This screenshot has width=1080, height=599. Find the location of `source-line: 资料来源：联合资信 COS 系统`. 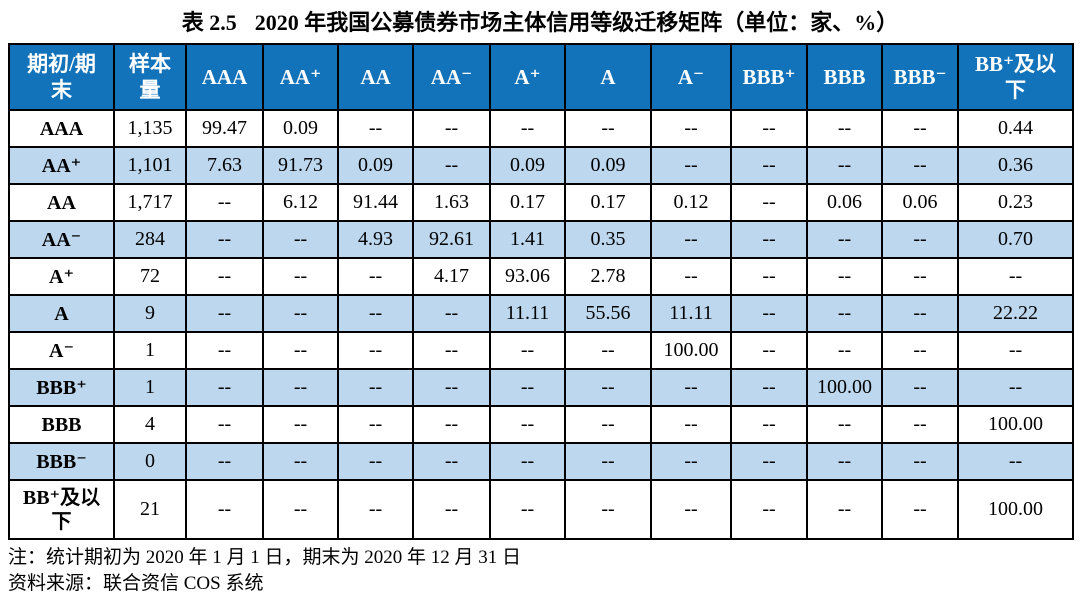

source-line: 资料来源：联合资信 COS 系统 is located at coordinates (136, 584).